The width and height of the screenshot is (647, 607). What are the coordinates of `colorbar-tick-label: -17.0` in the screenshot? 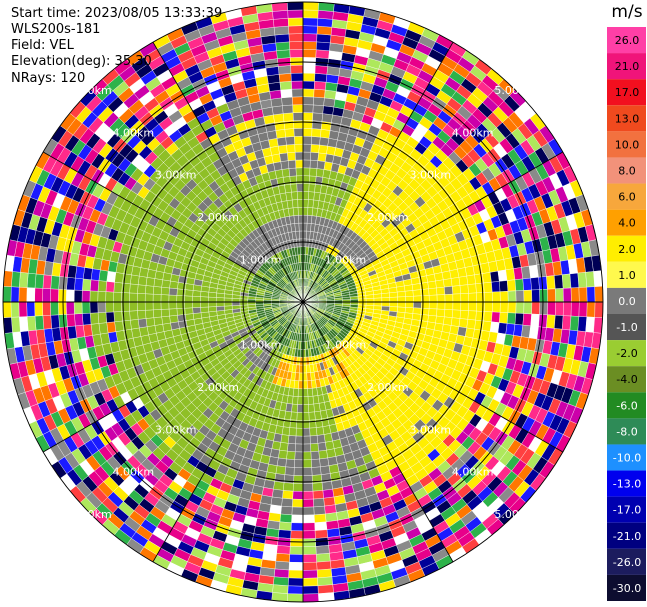 It's located at (627, 510).